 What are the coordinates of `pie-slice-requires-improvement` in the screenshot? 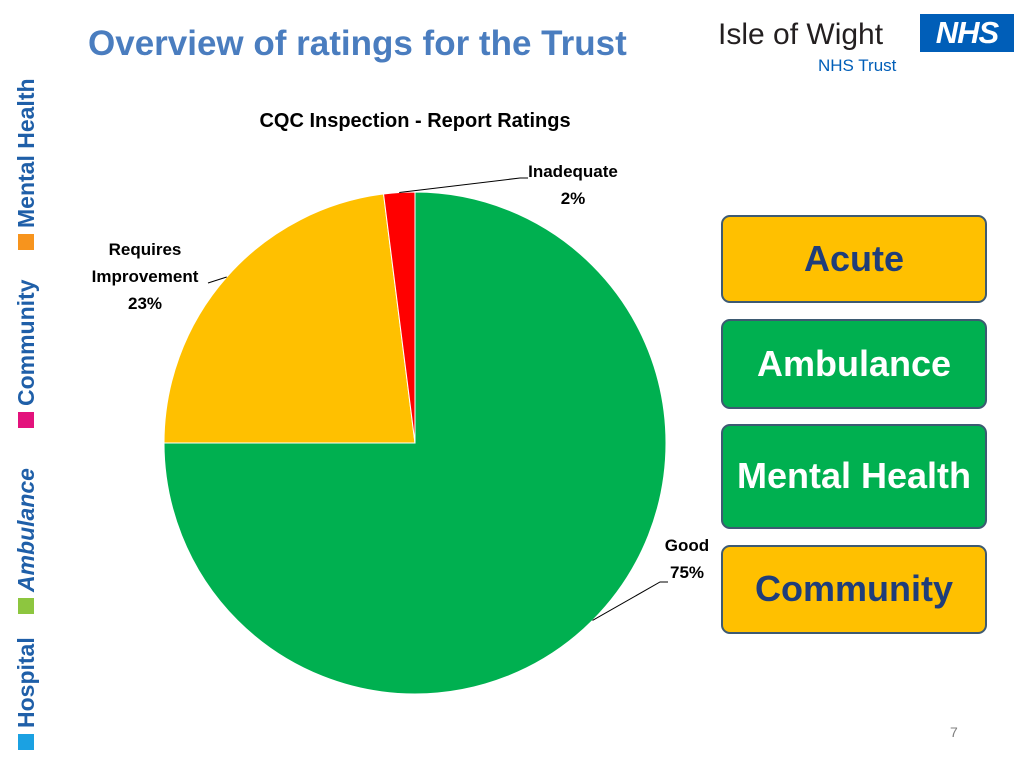 It's located at (289, 318).